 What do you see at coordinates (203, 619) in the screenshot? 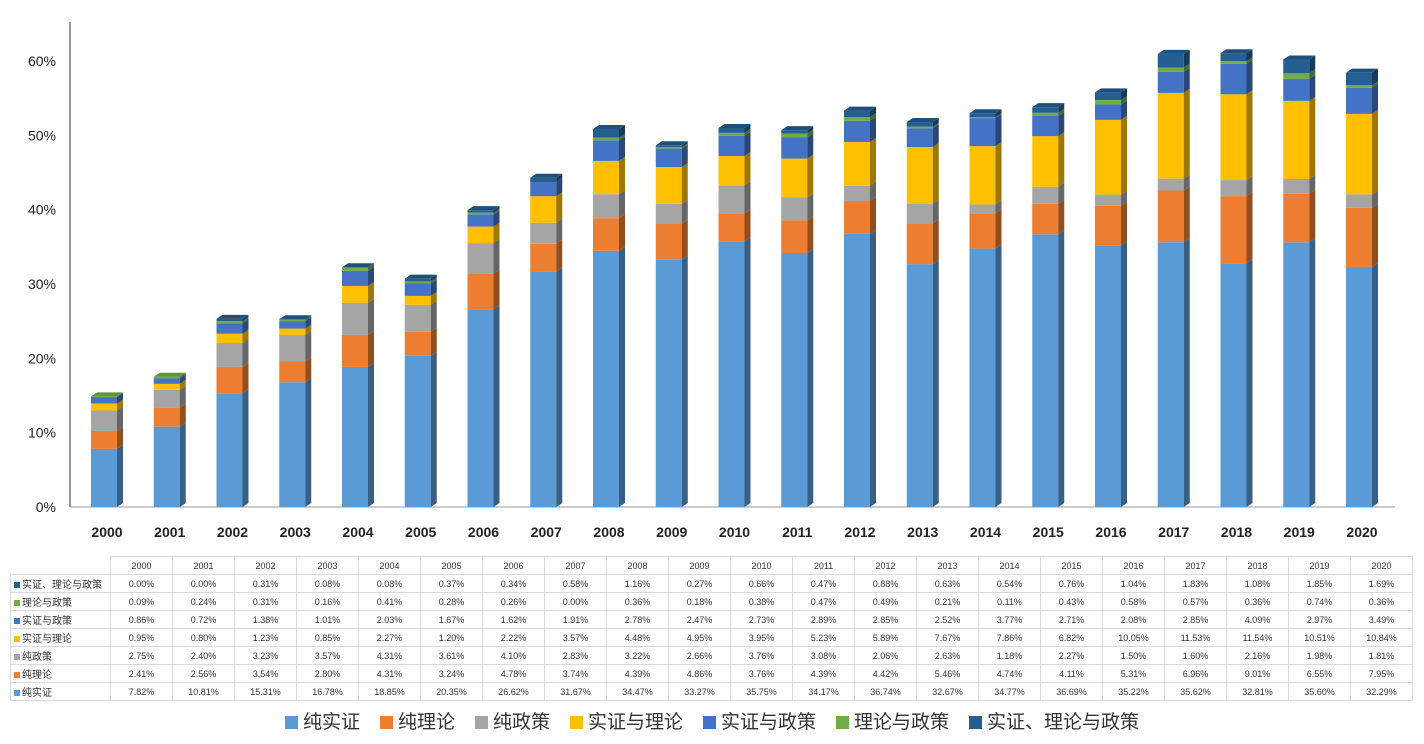
I see `table-cell: 0.72%` at bounding box center [203, 619].